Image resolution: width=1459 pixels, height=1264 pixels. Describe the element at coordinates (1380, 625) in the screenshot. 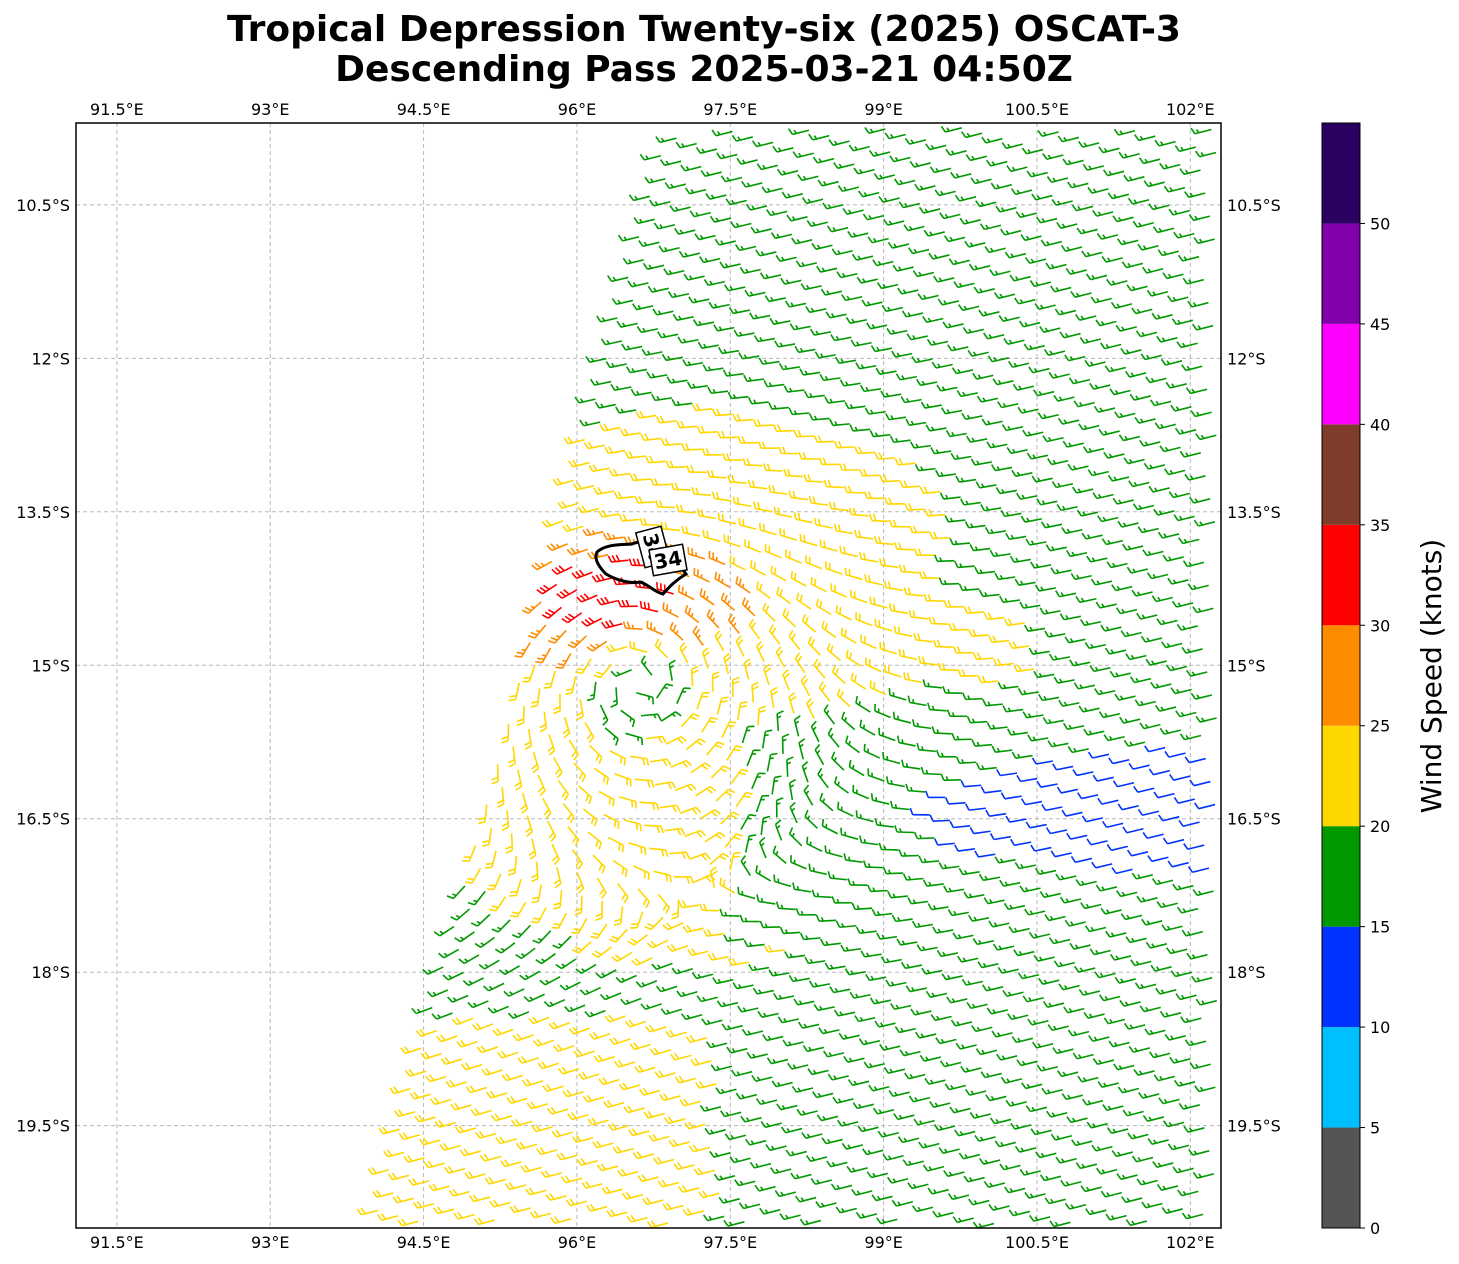

I see `colorbar-tick-label: 30` at that location.